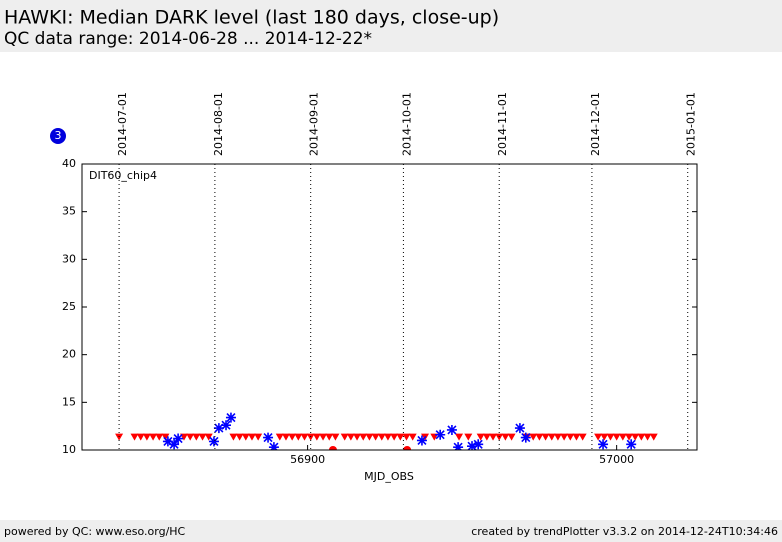  What do you see at coordinates (69, 306) in the screenshot?
I see `y-tick-label: 25` at bounding box center [69, 306].